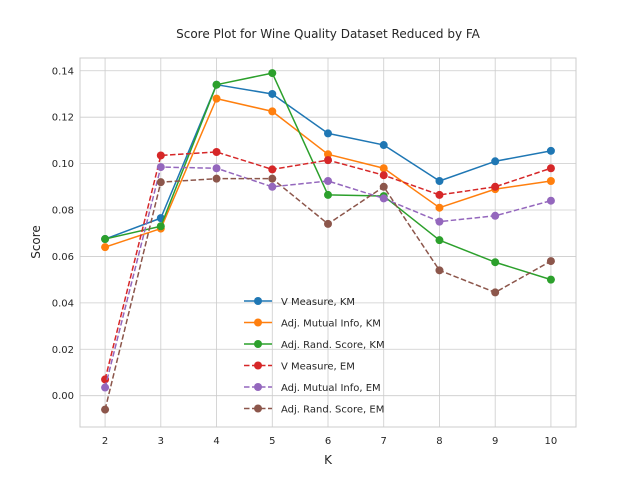 This screenshot has width=640, height=480. What do you see at coordinates (105, 441) in the screenshot?
I see `x-tick-label: 2` at bounding box center [105, 441].